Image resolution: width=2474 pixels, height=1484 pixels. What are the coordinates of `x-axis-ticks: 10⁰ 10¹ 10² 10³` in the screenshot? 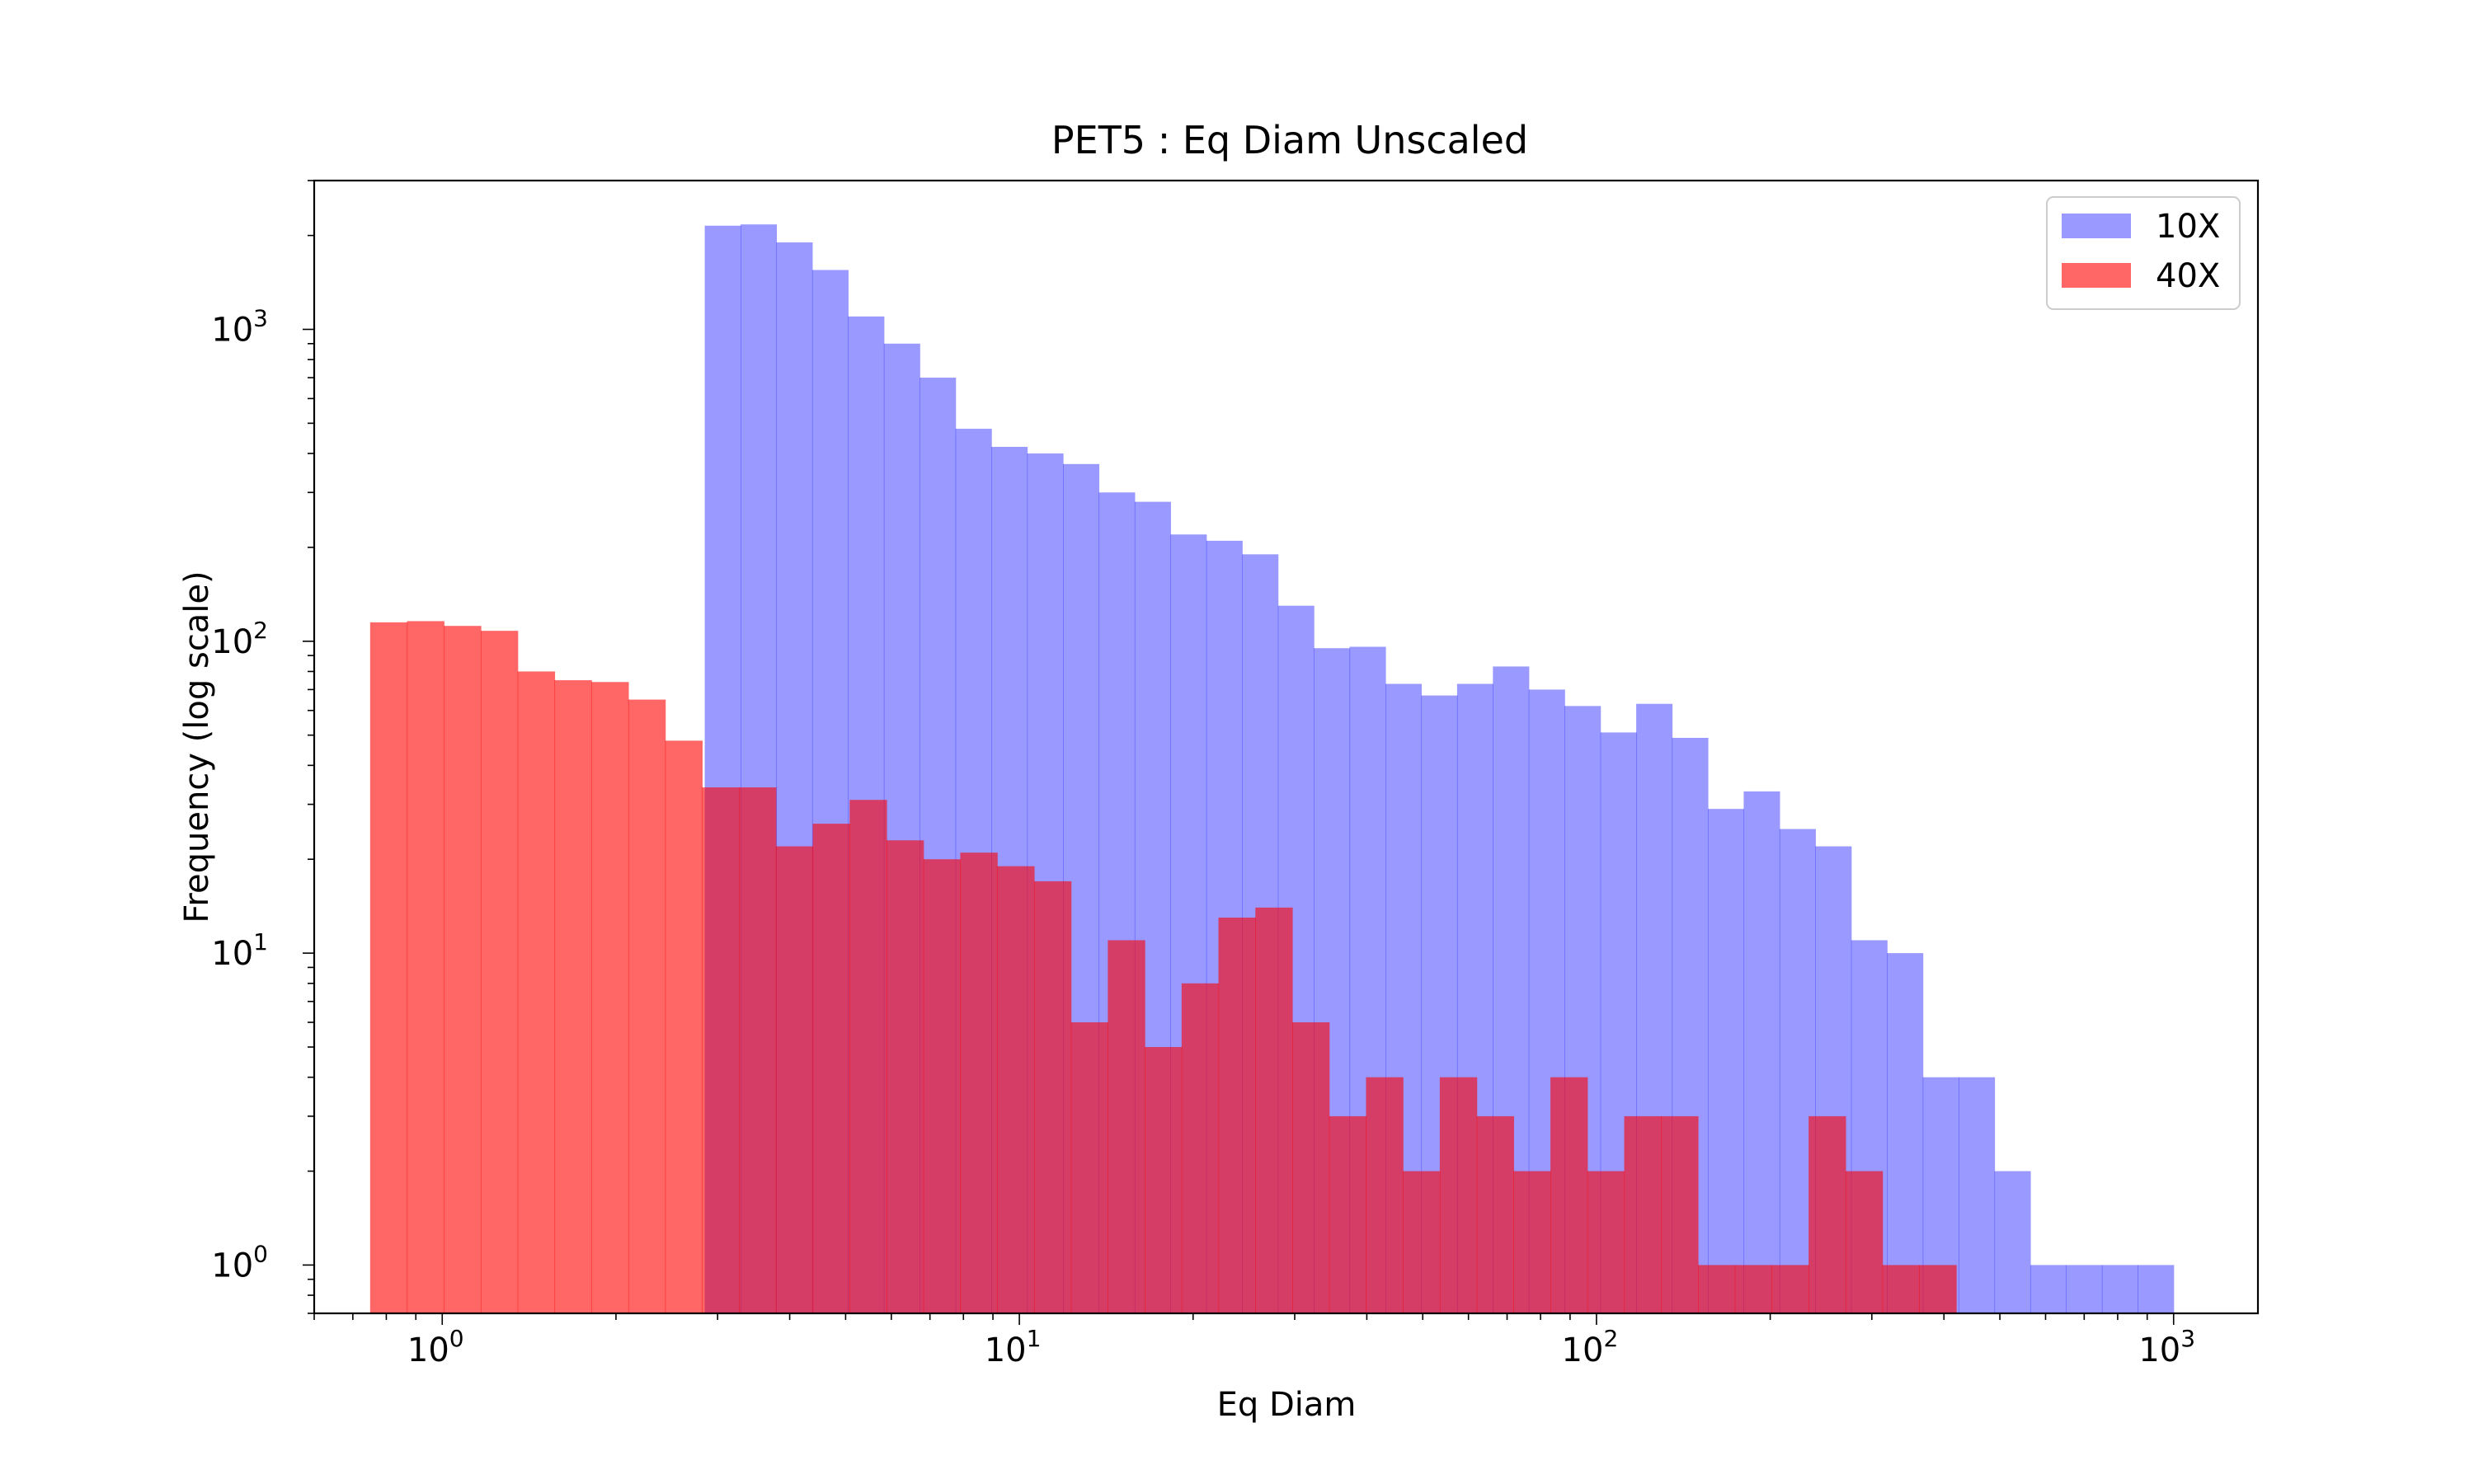 It's located at (1254, 1341).